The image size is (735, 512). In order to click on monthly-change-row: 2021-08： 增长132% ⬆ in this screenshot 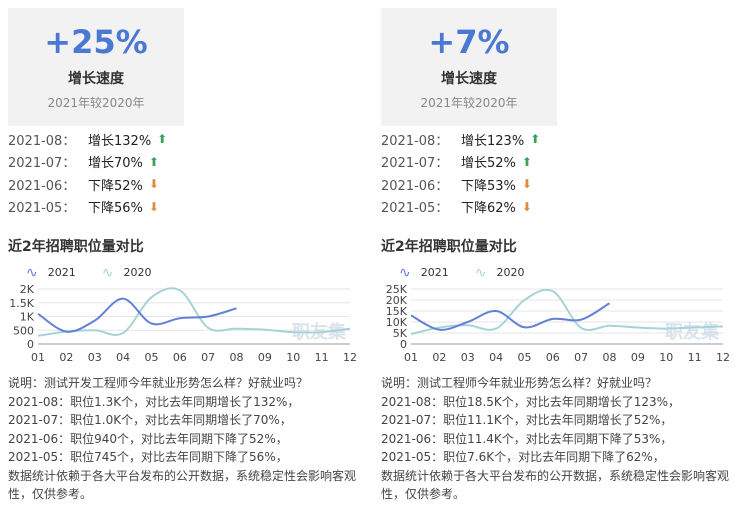, I will do `click(158, 139)`.